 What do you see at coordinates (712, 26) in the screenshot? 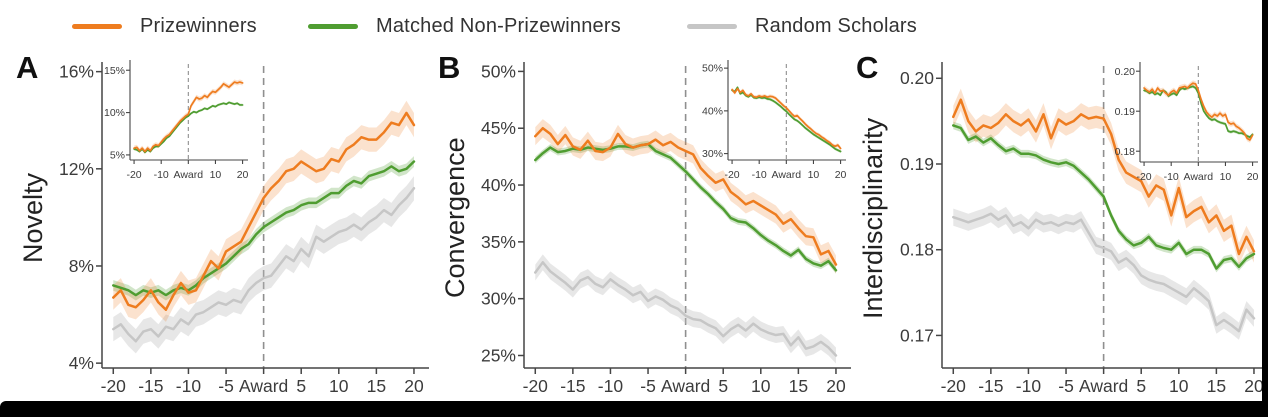
I see `random-scholars-line-swatch` at bounding box center [712, 26].